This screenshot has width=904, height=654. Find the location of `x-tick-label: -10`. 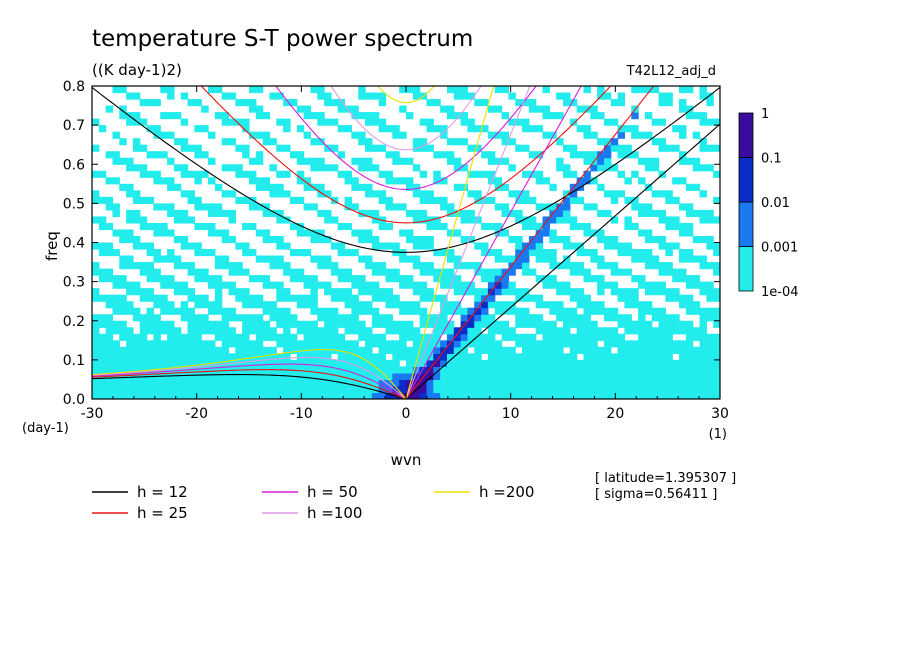

x-tick-label: -10 is located at coordinates (301, 414).